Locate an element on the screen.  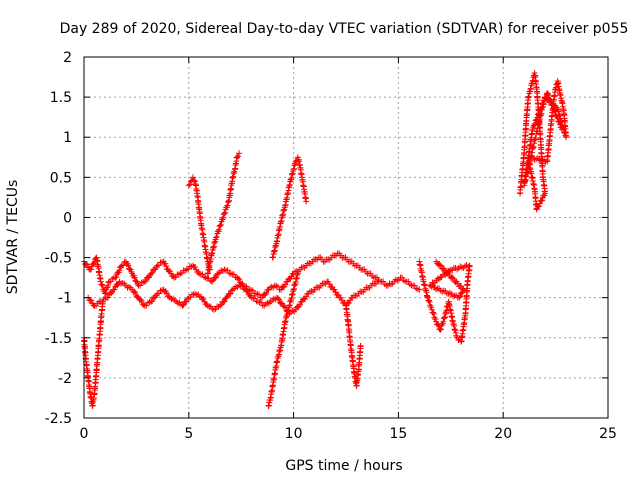
x-tick-label: 5 is located at coordinates (188, 434).